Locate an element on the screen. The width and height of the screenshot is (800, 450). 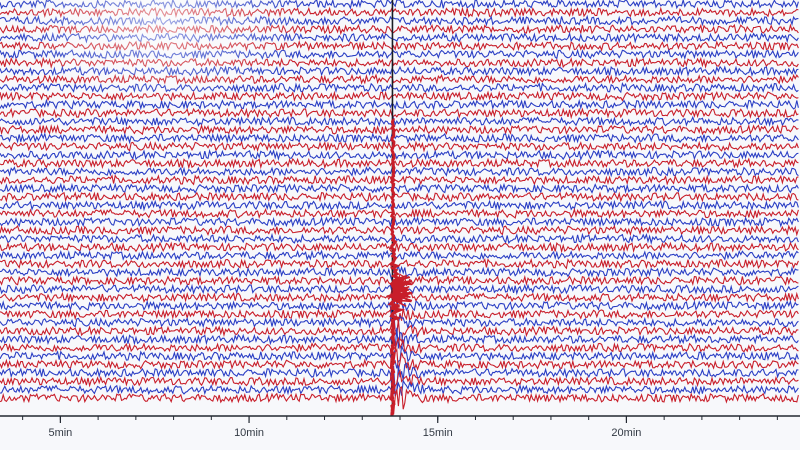
x-tick-label: 20min is located at coordinates (626, 433).